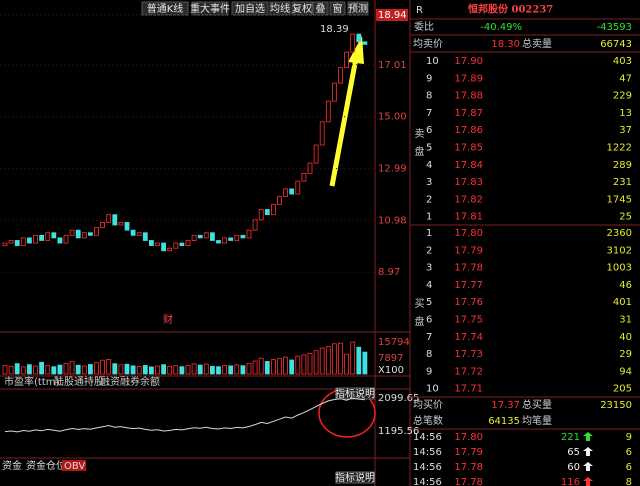 This screenshot has width=640, height=486. I want to click on arrow-head, so click(356, 50).